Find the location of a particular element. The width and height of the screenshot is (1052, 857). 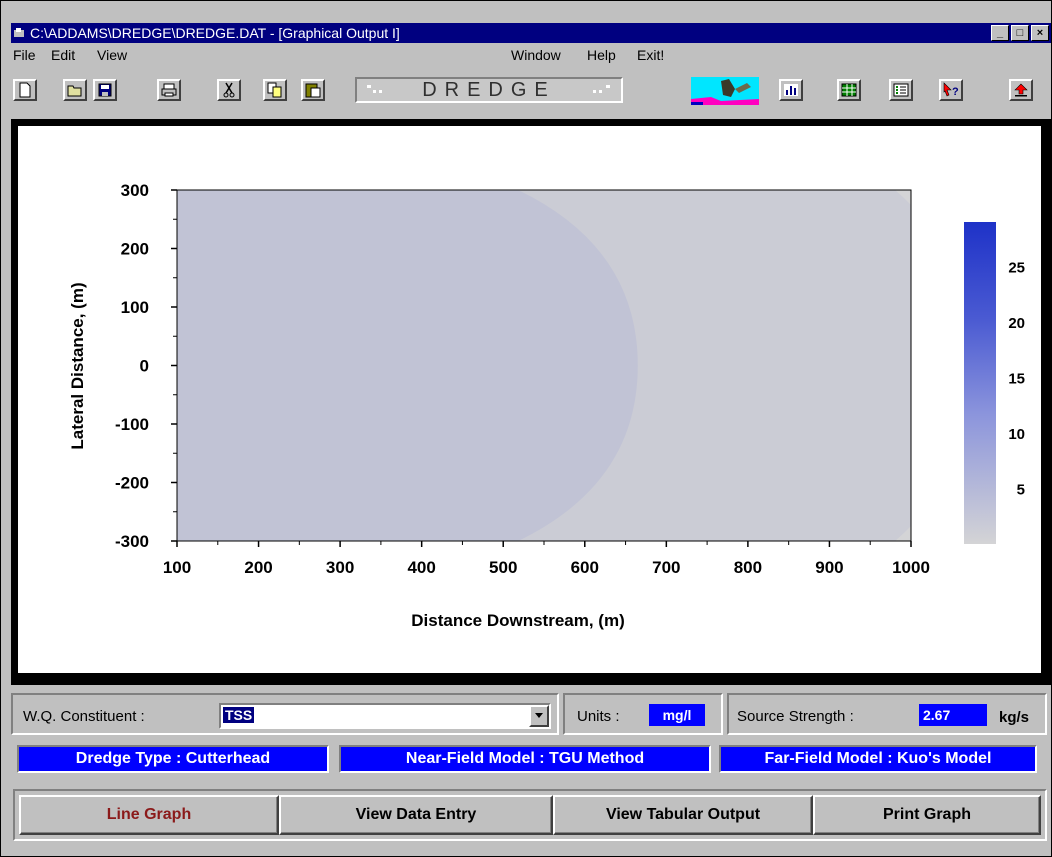

save-button is located at coordinates (105, 90).